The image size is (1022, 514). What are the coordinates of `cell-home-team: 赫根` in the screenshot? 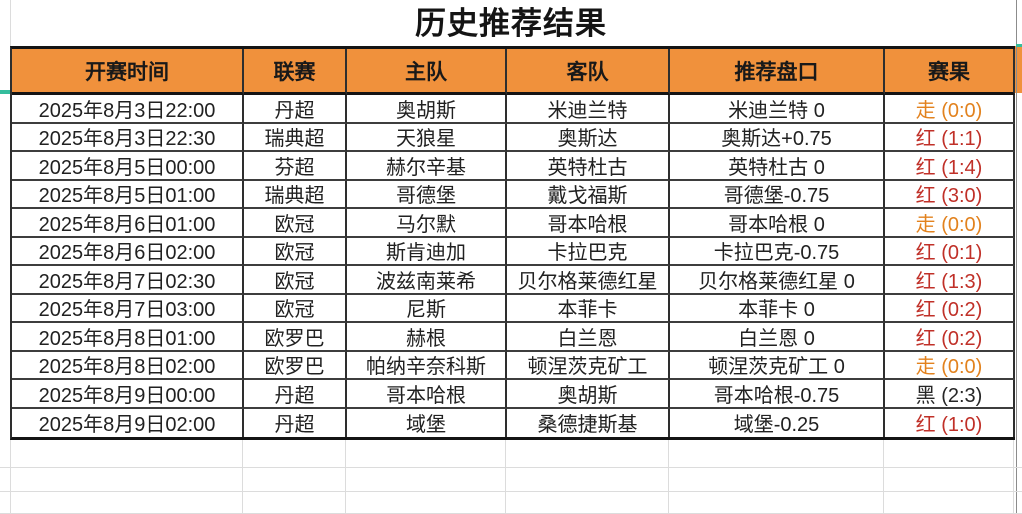 It's located at (427, 337).